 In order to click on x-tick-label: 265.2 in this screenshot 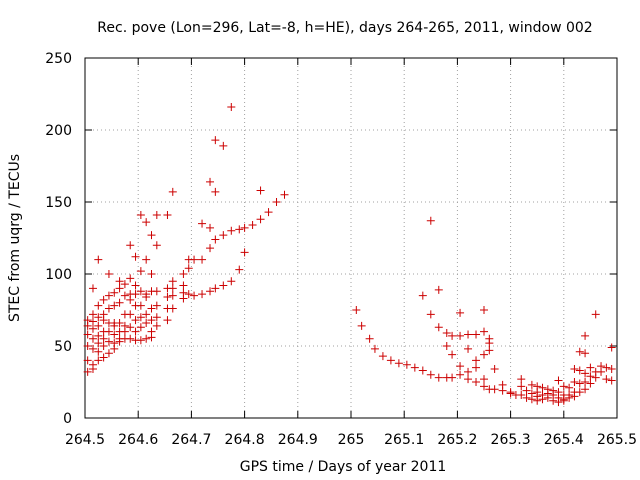, I will do `click(457, 440)`.